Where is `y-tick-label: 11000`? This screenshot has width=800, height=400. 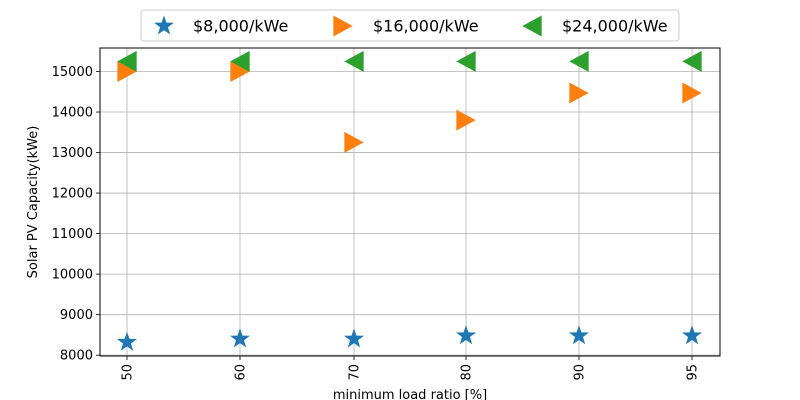 y-tick-label: 11000 is located at coordinates (72, 234).